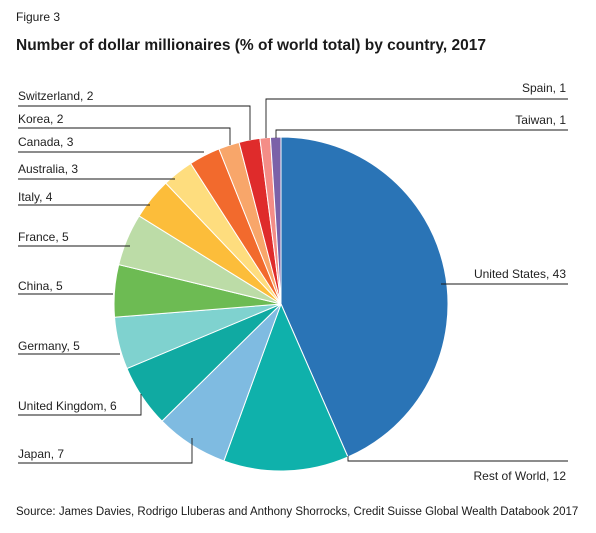 The width and height of the screenshot is (596, 533). I want to click on leader-taiwan, so click(421, 133).